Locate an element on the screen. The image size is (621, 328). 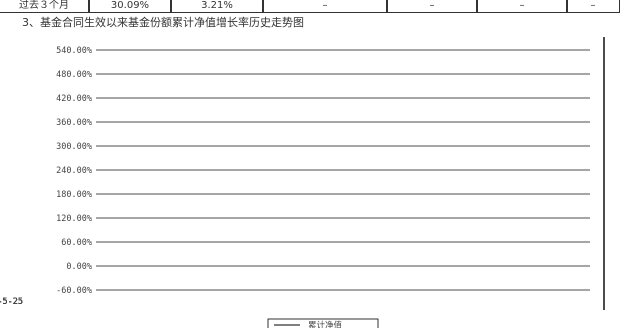
table-cell-difference: – is located at coordinates (522, 6).